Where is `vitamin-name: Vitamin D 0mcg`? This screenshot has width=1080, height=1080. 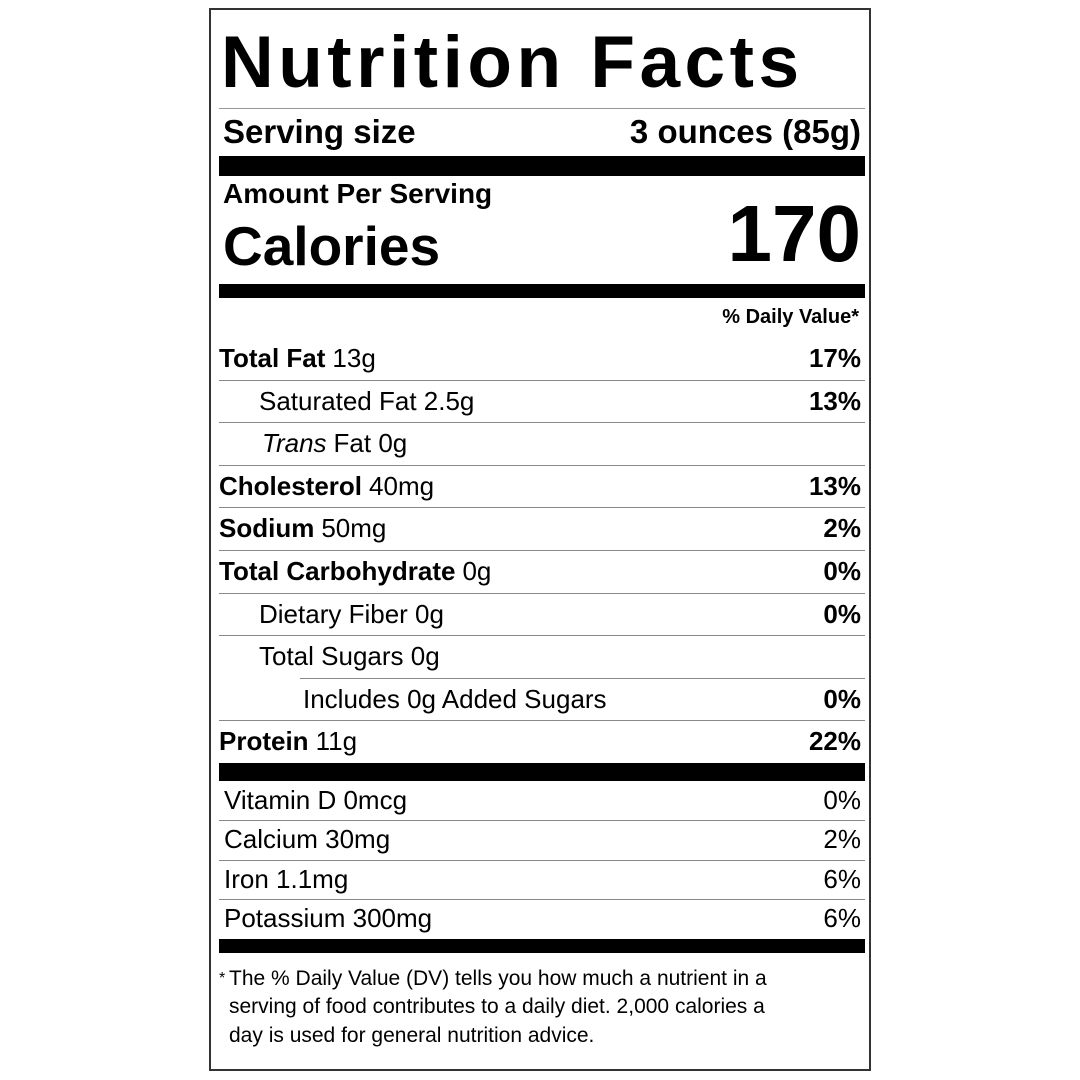
vitamin-name: Vitamin D 0mcg is located at coordinates (316, 799).